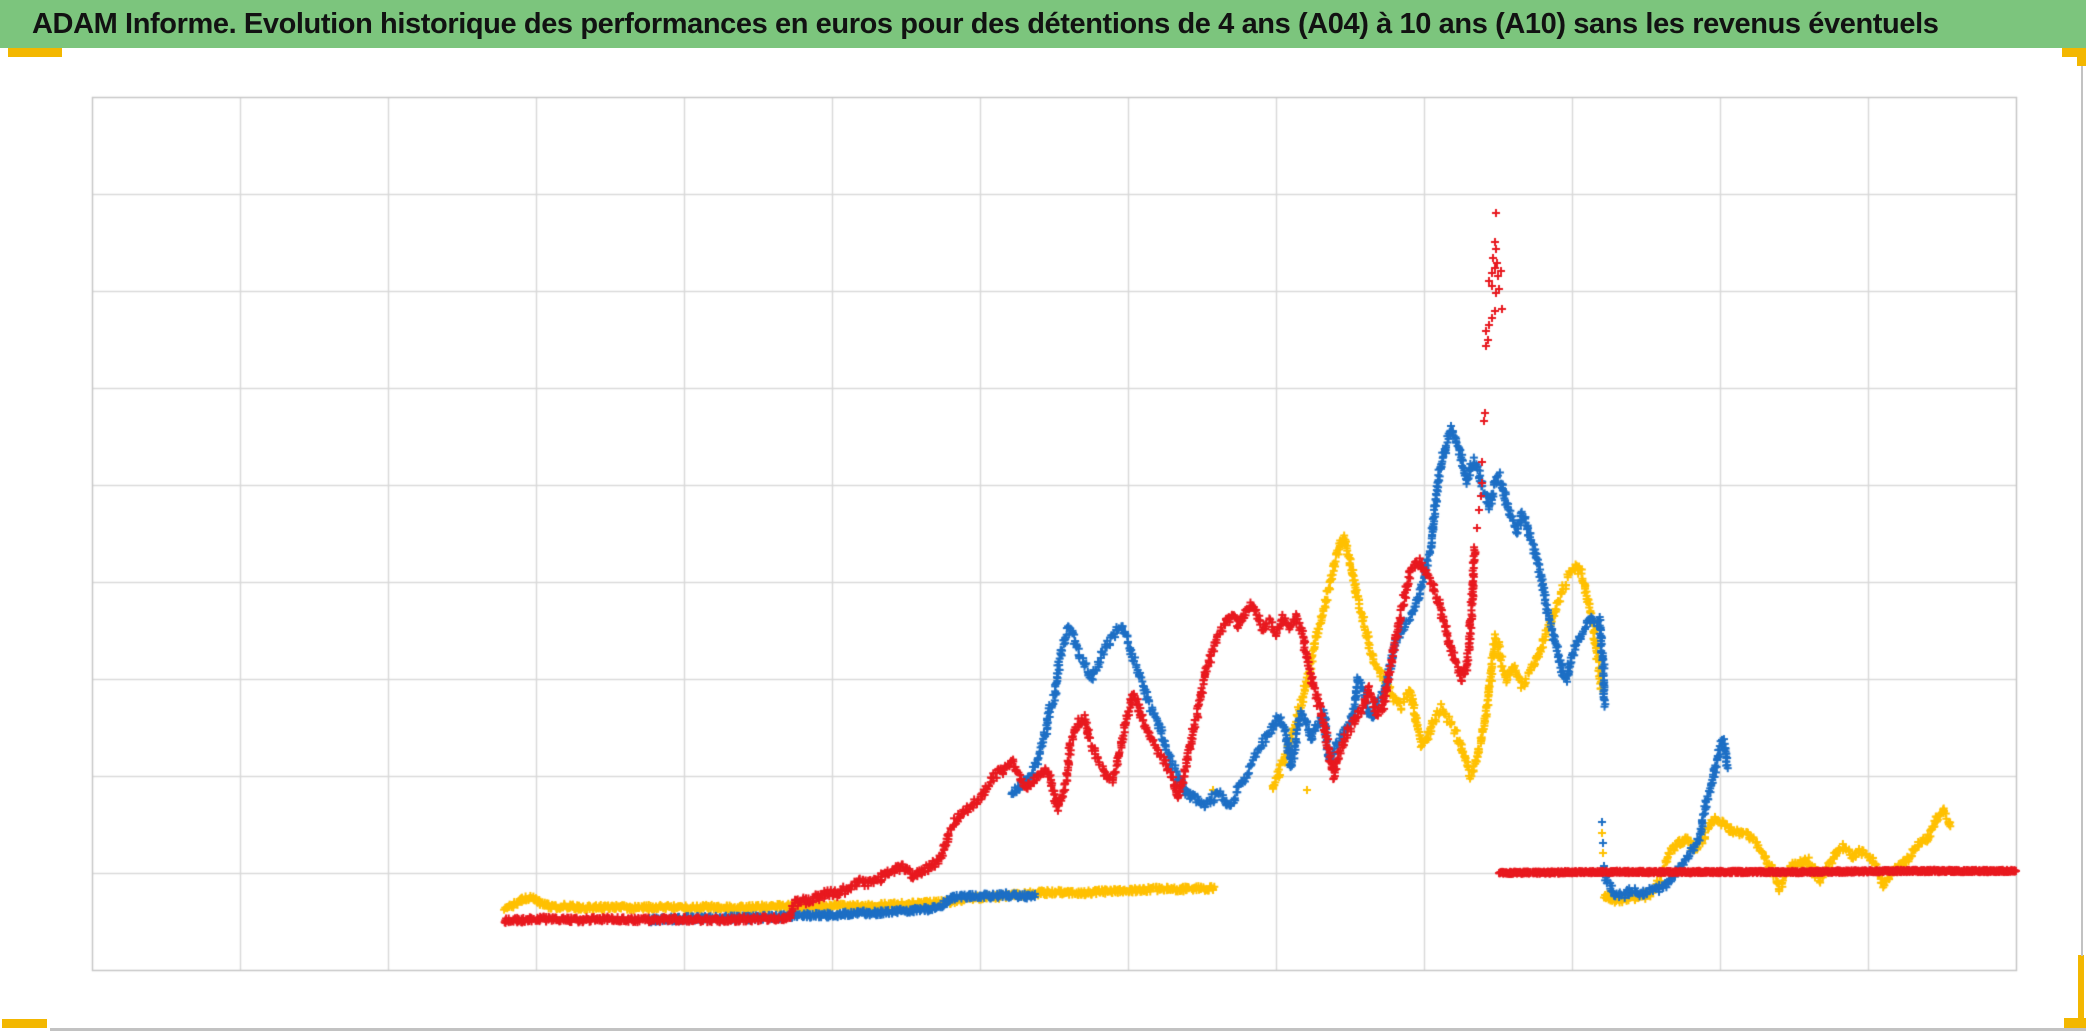 This screenshot has height=1031, width=2086. Describe the element at coordinates (35, 52) in the screenshot. I see `frame-accent-top-left` at that location.